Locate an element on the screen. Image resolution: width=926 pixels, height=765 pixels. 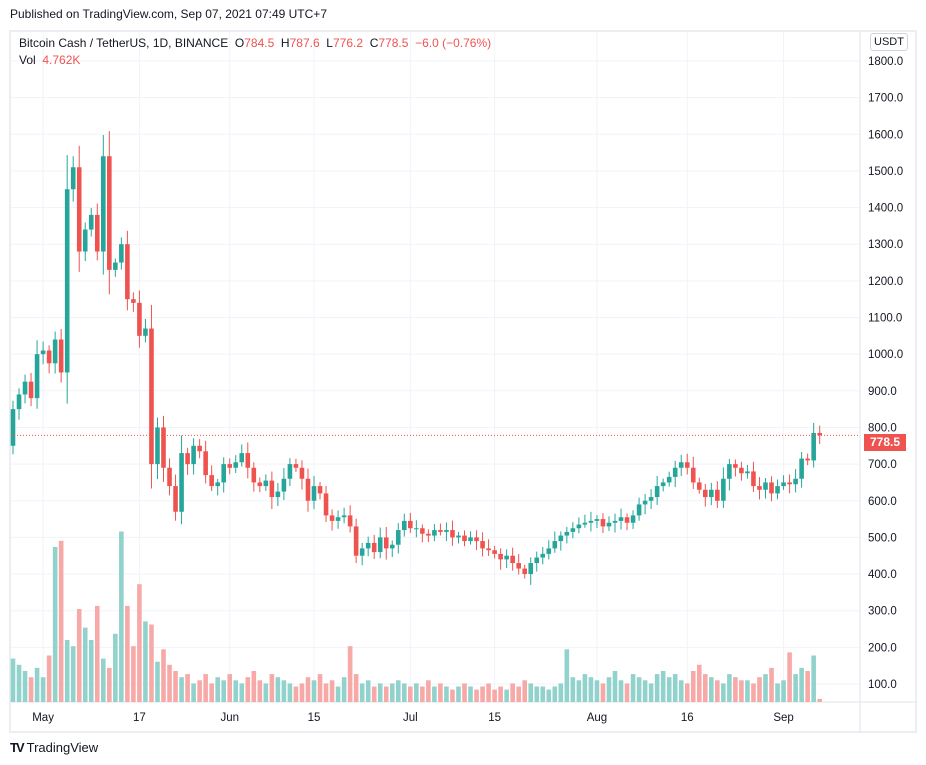
price-tick-label: 600.0 is located at coordinates (882, 502).